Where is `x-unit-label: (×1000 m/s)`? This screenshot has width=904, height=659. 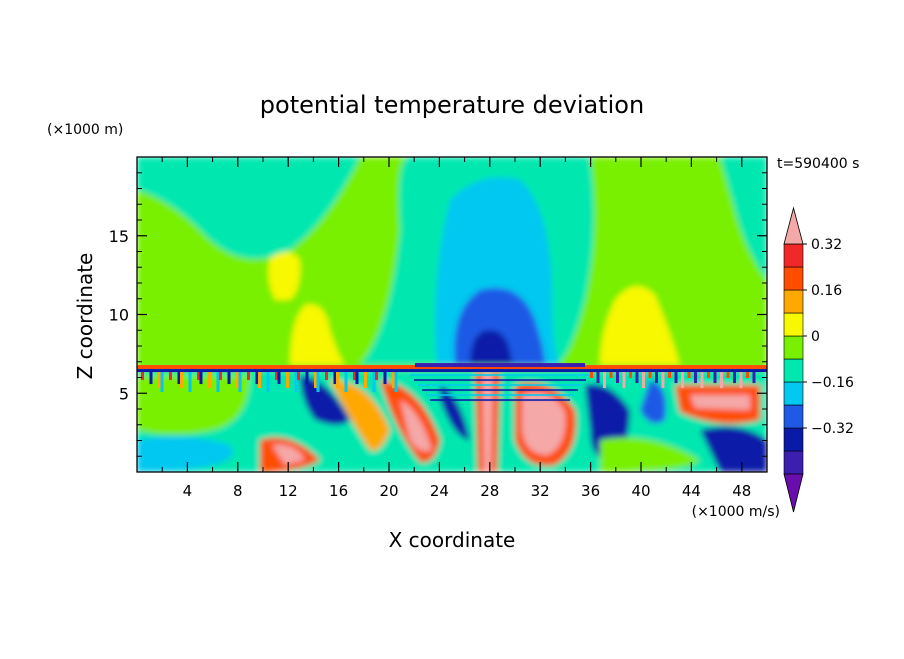 x-unit-label: (×1000 m/s) is located at coordinates (736, 512).